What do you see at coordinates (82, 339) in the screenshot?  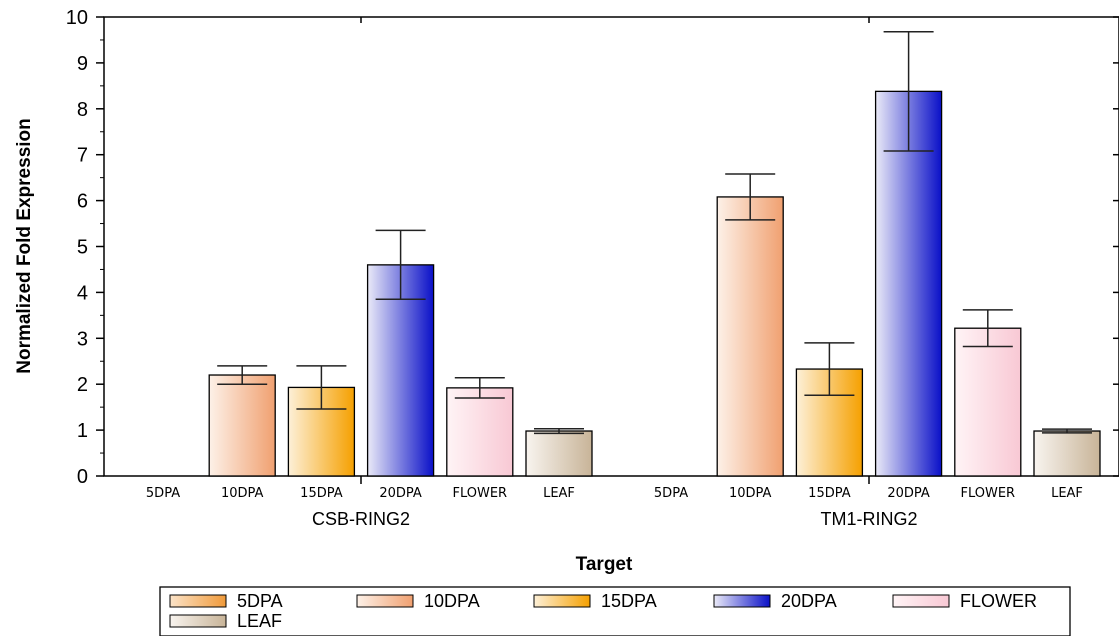 I see `y-tick-label: 3` at bounding box center [82, 339].